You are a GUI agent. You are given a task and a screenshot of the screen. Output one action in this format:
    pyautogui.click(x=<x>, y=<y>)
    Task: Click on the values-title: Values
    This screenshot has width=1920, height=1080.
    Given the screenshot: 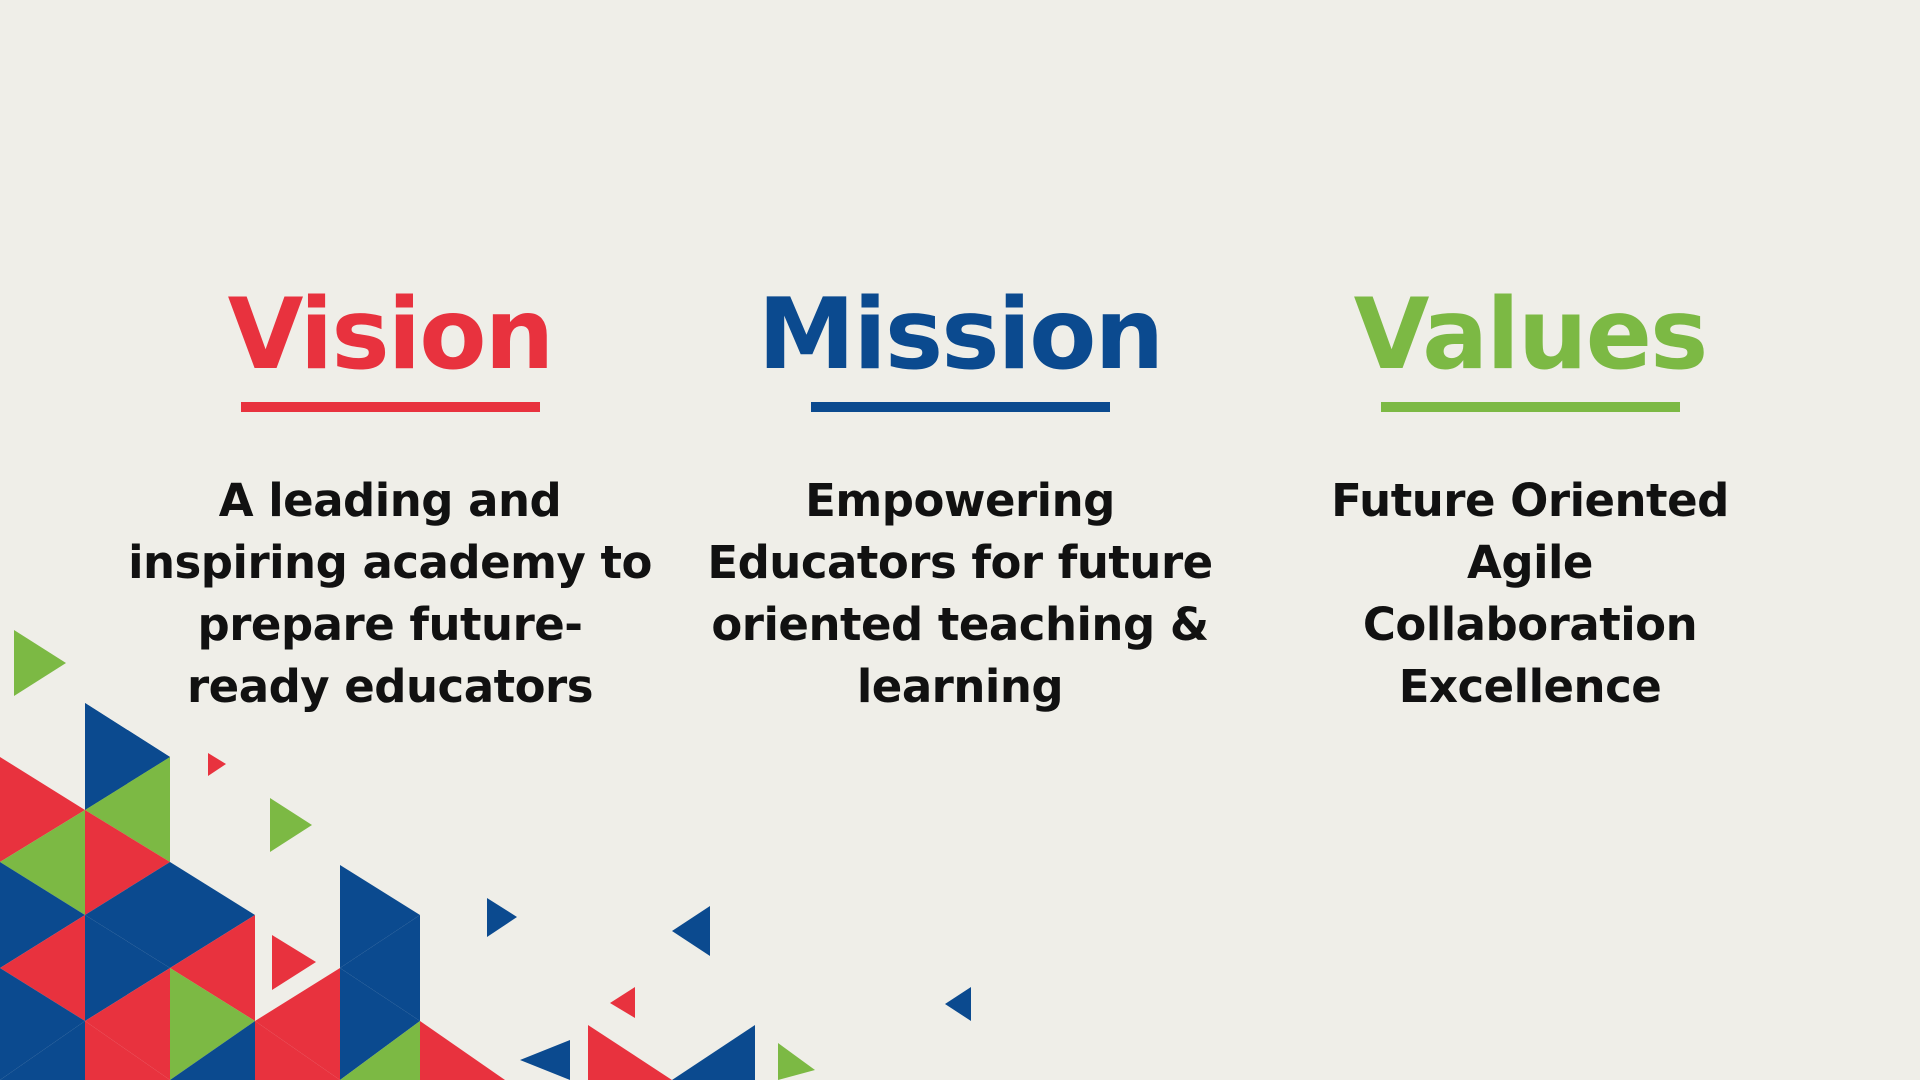 What is the action you would take?
    pyautogui.click(x=1531, y=335)
    